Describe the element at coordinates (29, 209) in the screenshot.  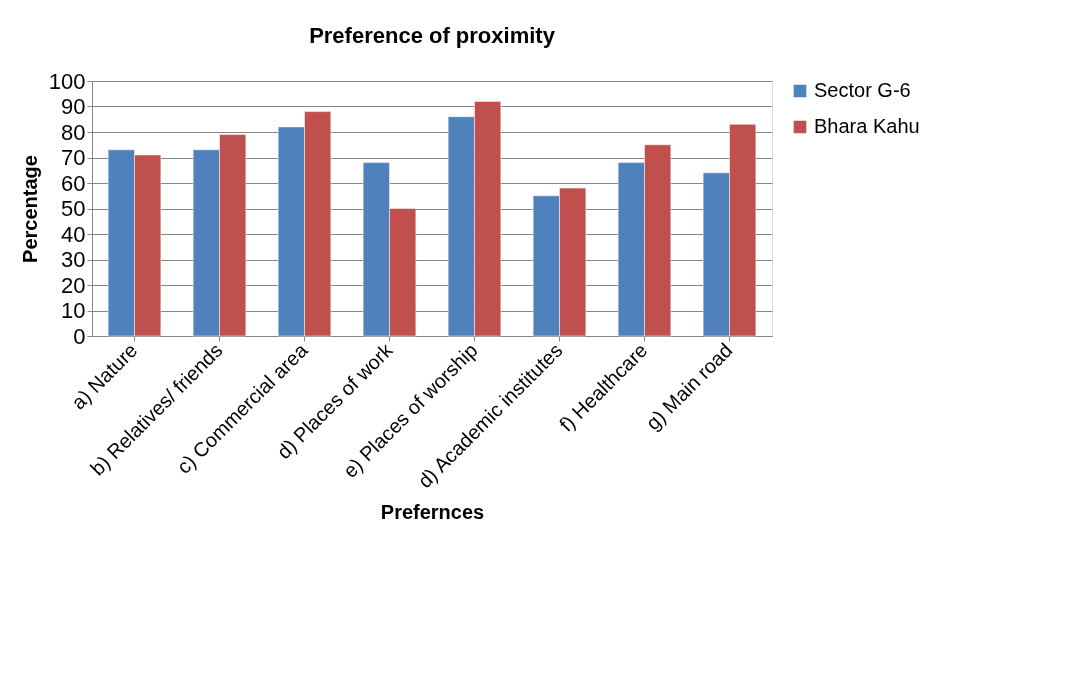
I see `y-axis-title: Percentage` at that location.